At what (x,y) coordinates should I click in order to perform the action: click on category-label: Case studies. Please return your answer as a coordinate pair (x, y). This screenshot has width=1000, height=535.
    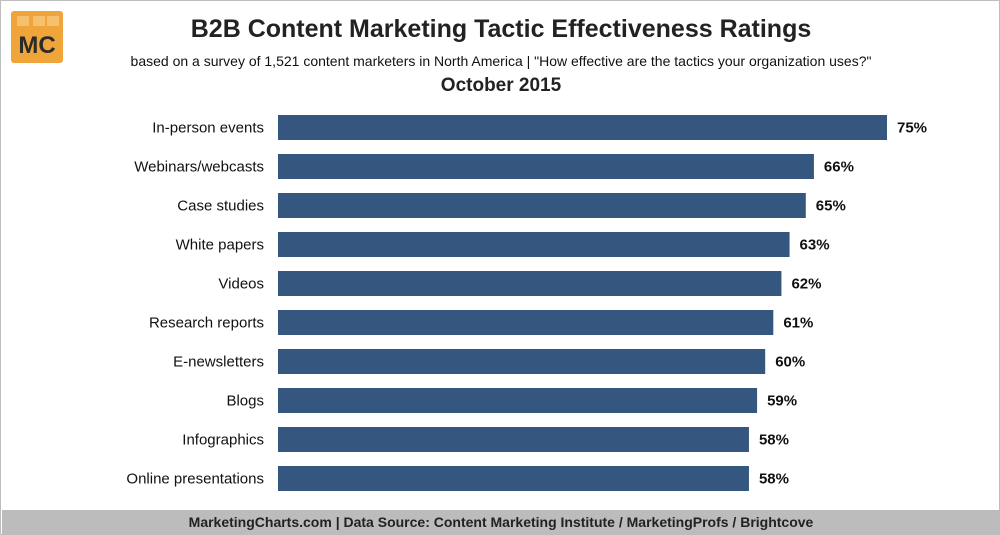
    Looking at the image, I should click on (220, 206).